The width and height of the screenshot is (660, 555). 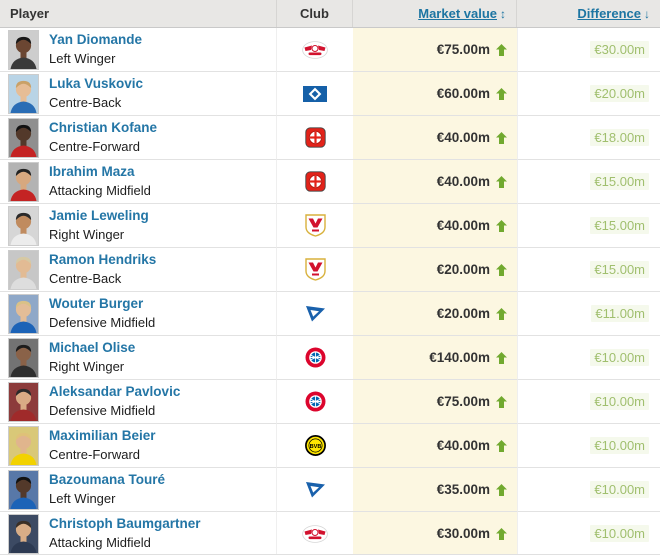 What do you see at coordinates (115, 391) in the screenshot?
I see `player-name-link: Aleksandar Pavlovic` at bounding box center [115, 391].